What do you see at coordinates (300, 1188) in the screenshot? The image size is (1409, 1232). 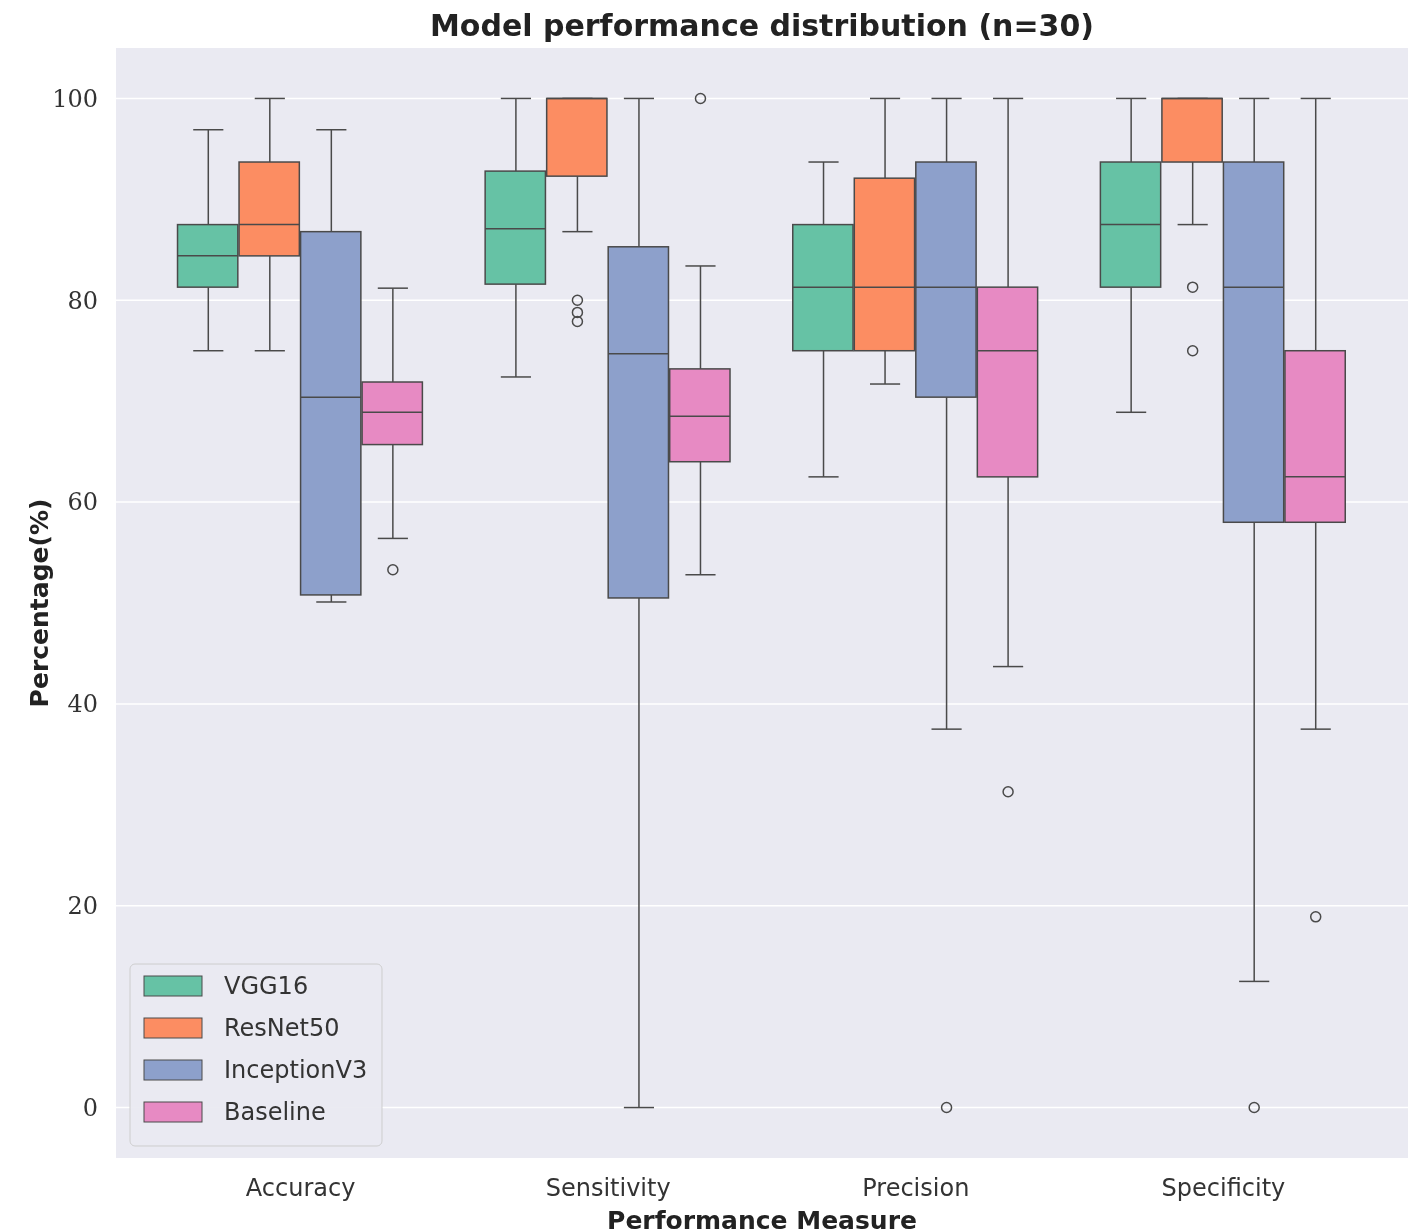 I see `x-tick-label: Accuracy` at bounding box center [300, 1188].